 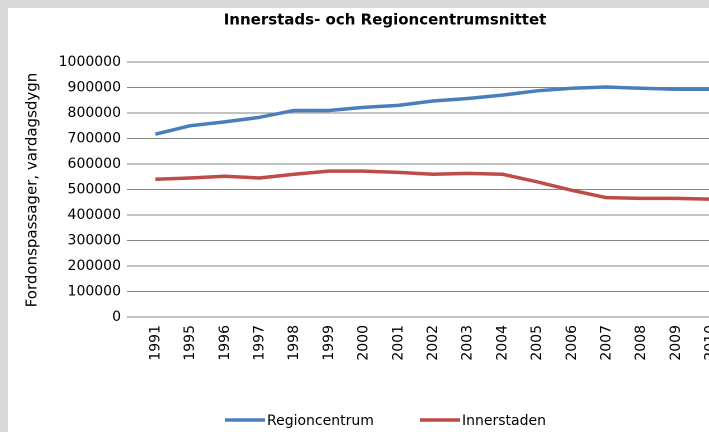 I want to click on x-tick-label: 1991, so click(x=155, y=343).